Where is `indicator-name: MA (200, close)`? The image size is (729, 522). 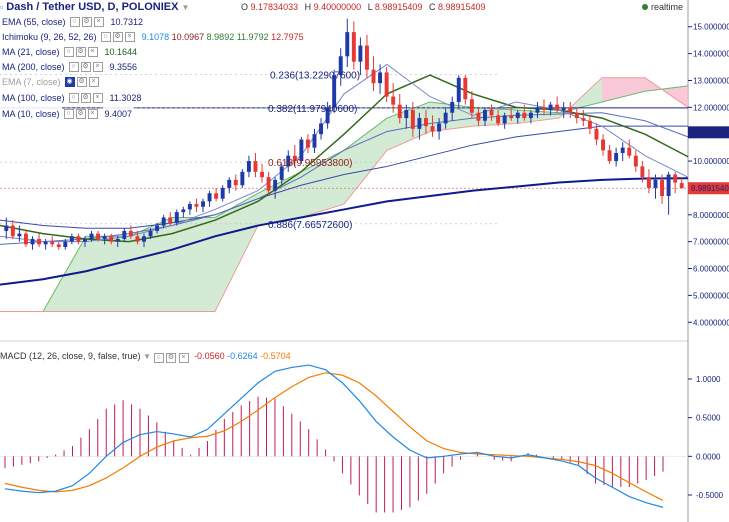 indicator-name: MA (200, close) is located at coordinates (33, 67).